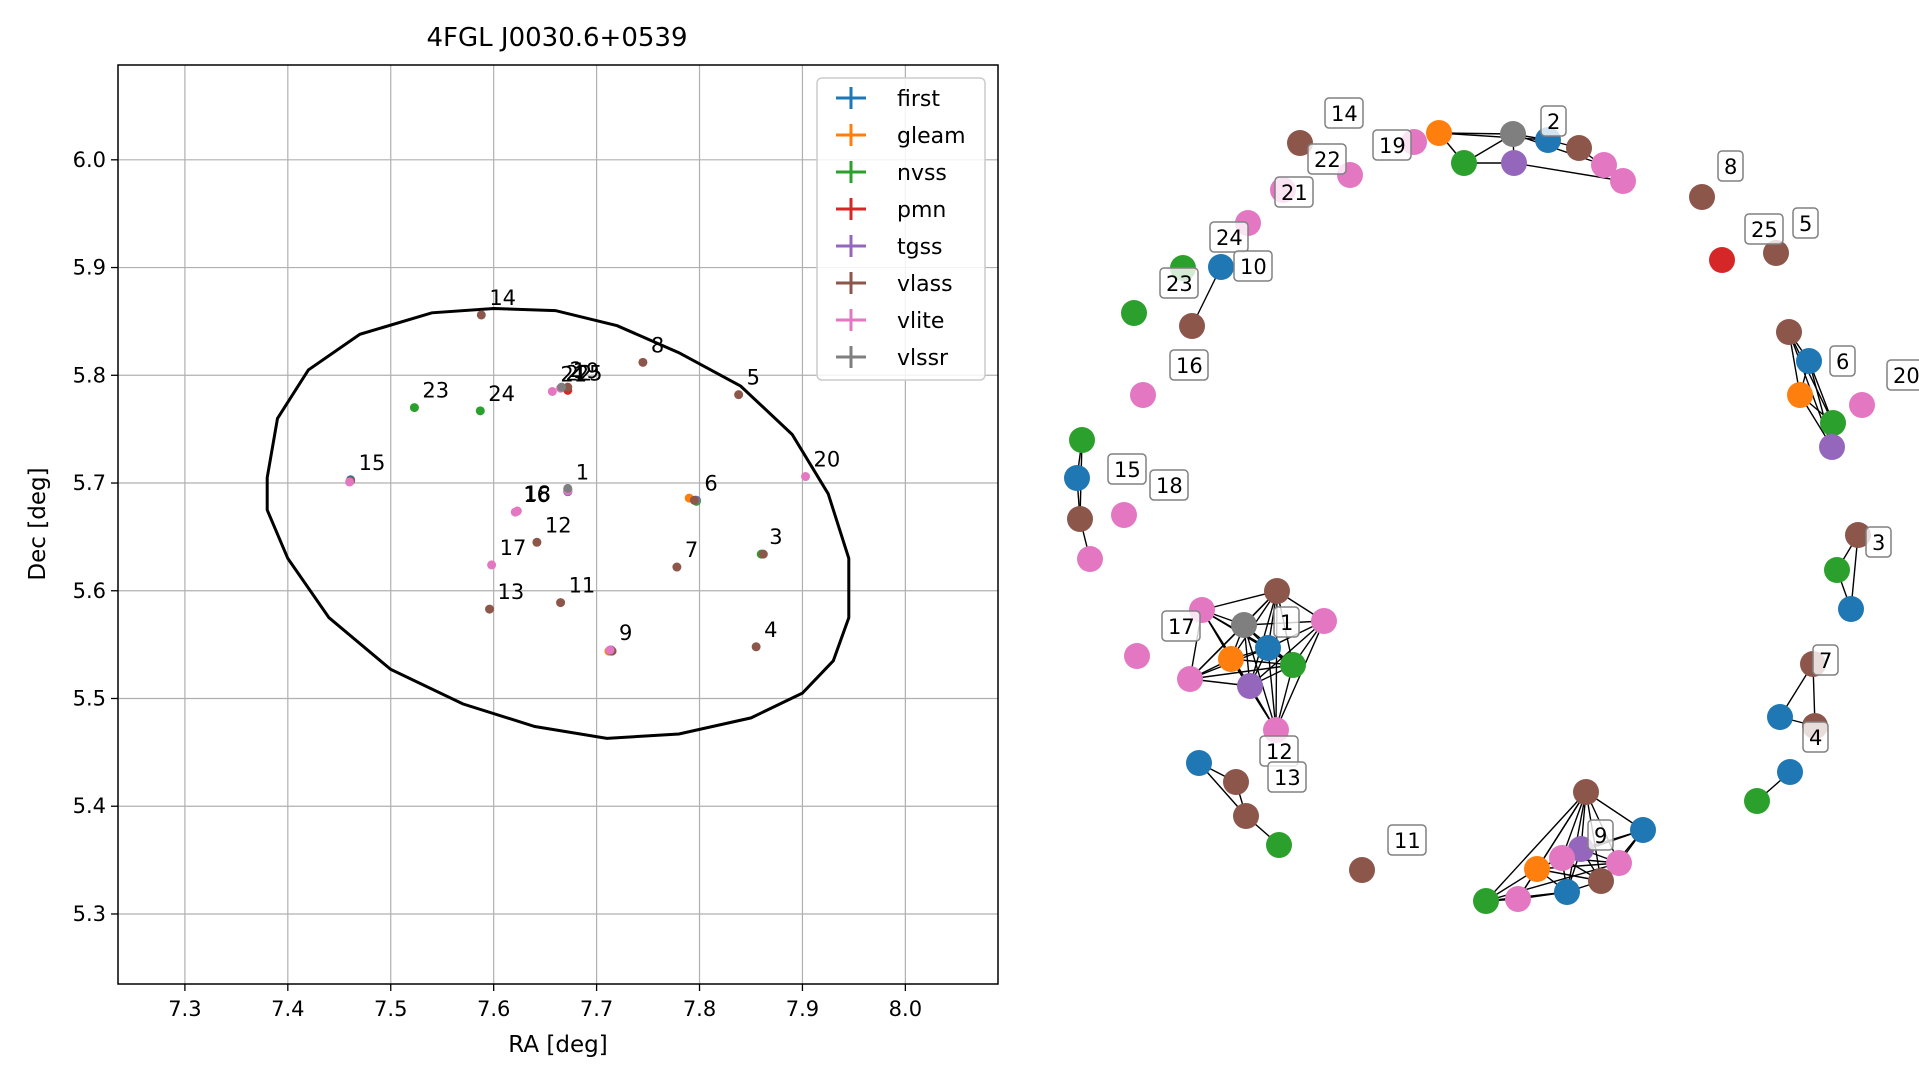 This screenshot has width=1919, height=1080. I want to click on legend-item-nvss: nvss, so click(891, 173).